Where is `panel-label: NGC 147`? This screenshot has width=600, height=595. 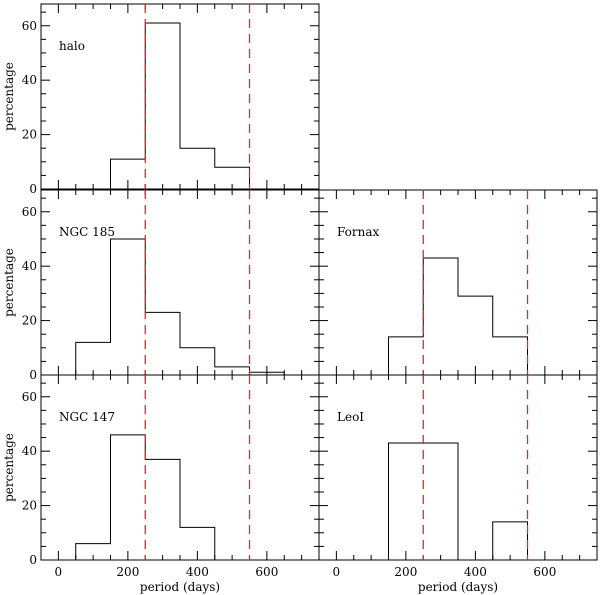 panel-label: NGC 147 is located at coordinates (87, 417).